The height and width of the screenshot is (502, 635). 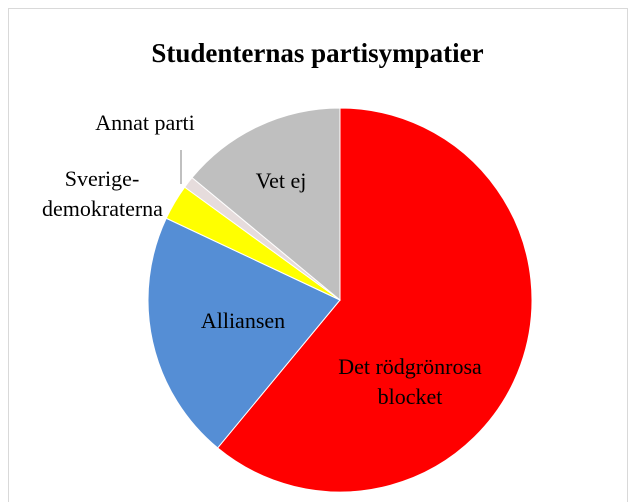 I want to click on slice-label: Det rödgrönrosa blocket, so click(x=410, y=381).